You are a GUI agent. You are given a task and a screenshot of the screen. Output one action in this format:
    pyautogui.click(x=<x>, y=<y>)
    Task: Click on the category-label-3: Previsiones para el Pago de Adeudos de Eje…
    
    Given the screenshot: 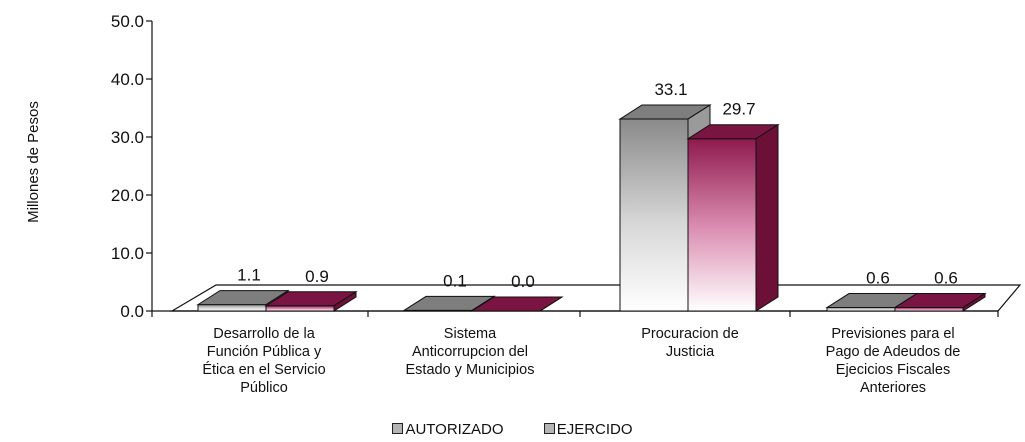 What is the action you would take?
    pyautogui.click(x=893, y=361)
    